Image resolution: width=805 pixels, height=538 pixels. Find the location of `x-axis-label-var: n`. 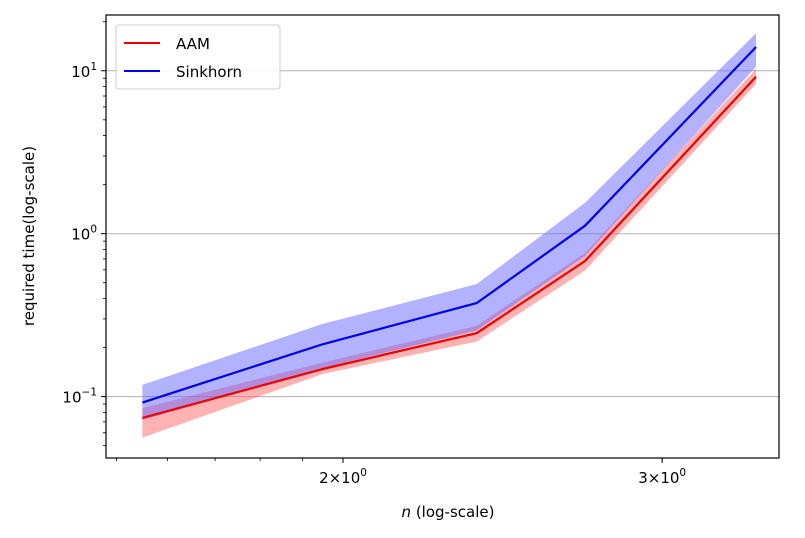

x-axis-label-var: n is located at coordinates (407, 512).